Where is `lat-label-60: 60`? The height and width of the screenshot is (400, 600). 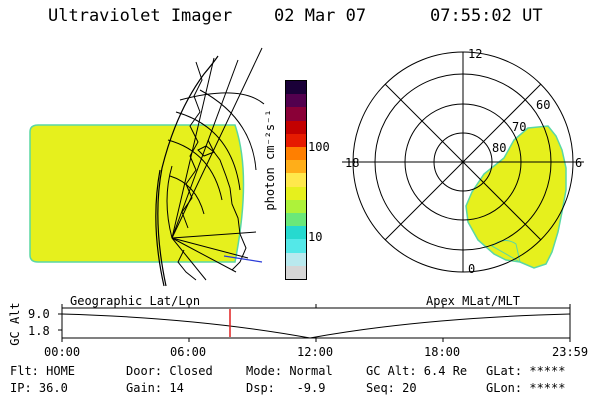 lat-label-60: 60 is located at coordinates (543, 105).